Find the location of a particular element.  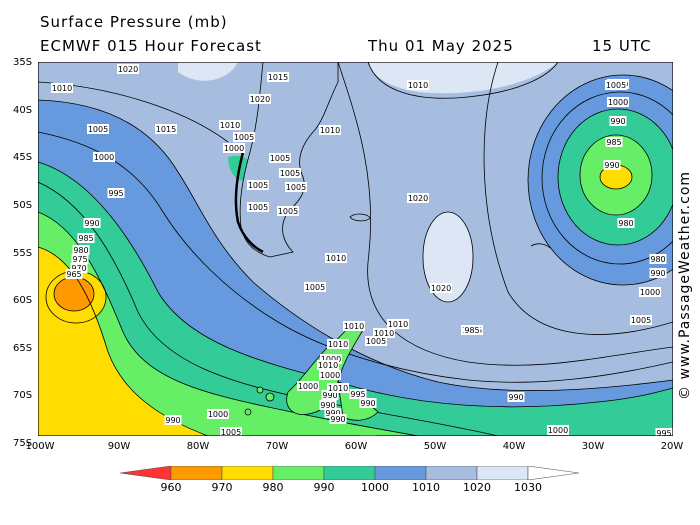

map-title: Surface Pressure (mb) is located at coordinates (134, 22).